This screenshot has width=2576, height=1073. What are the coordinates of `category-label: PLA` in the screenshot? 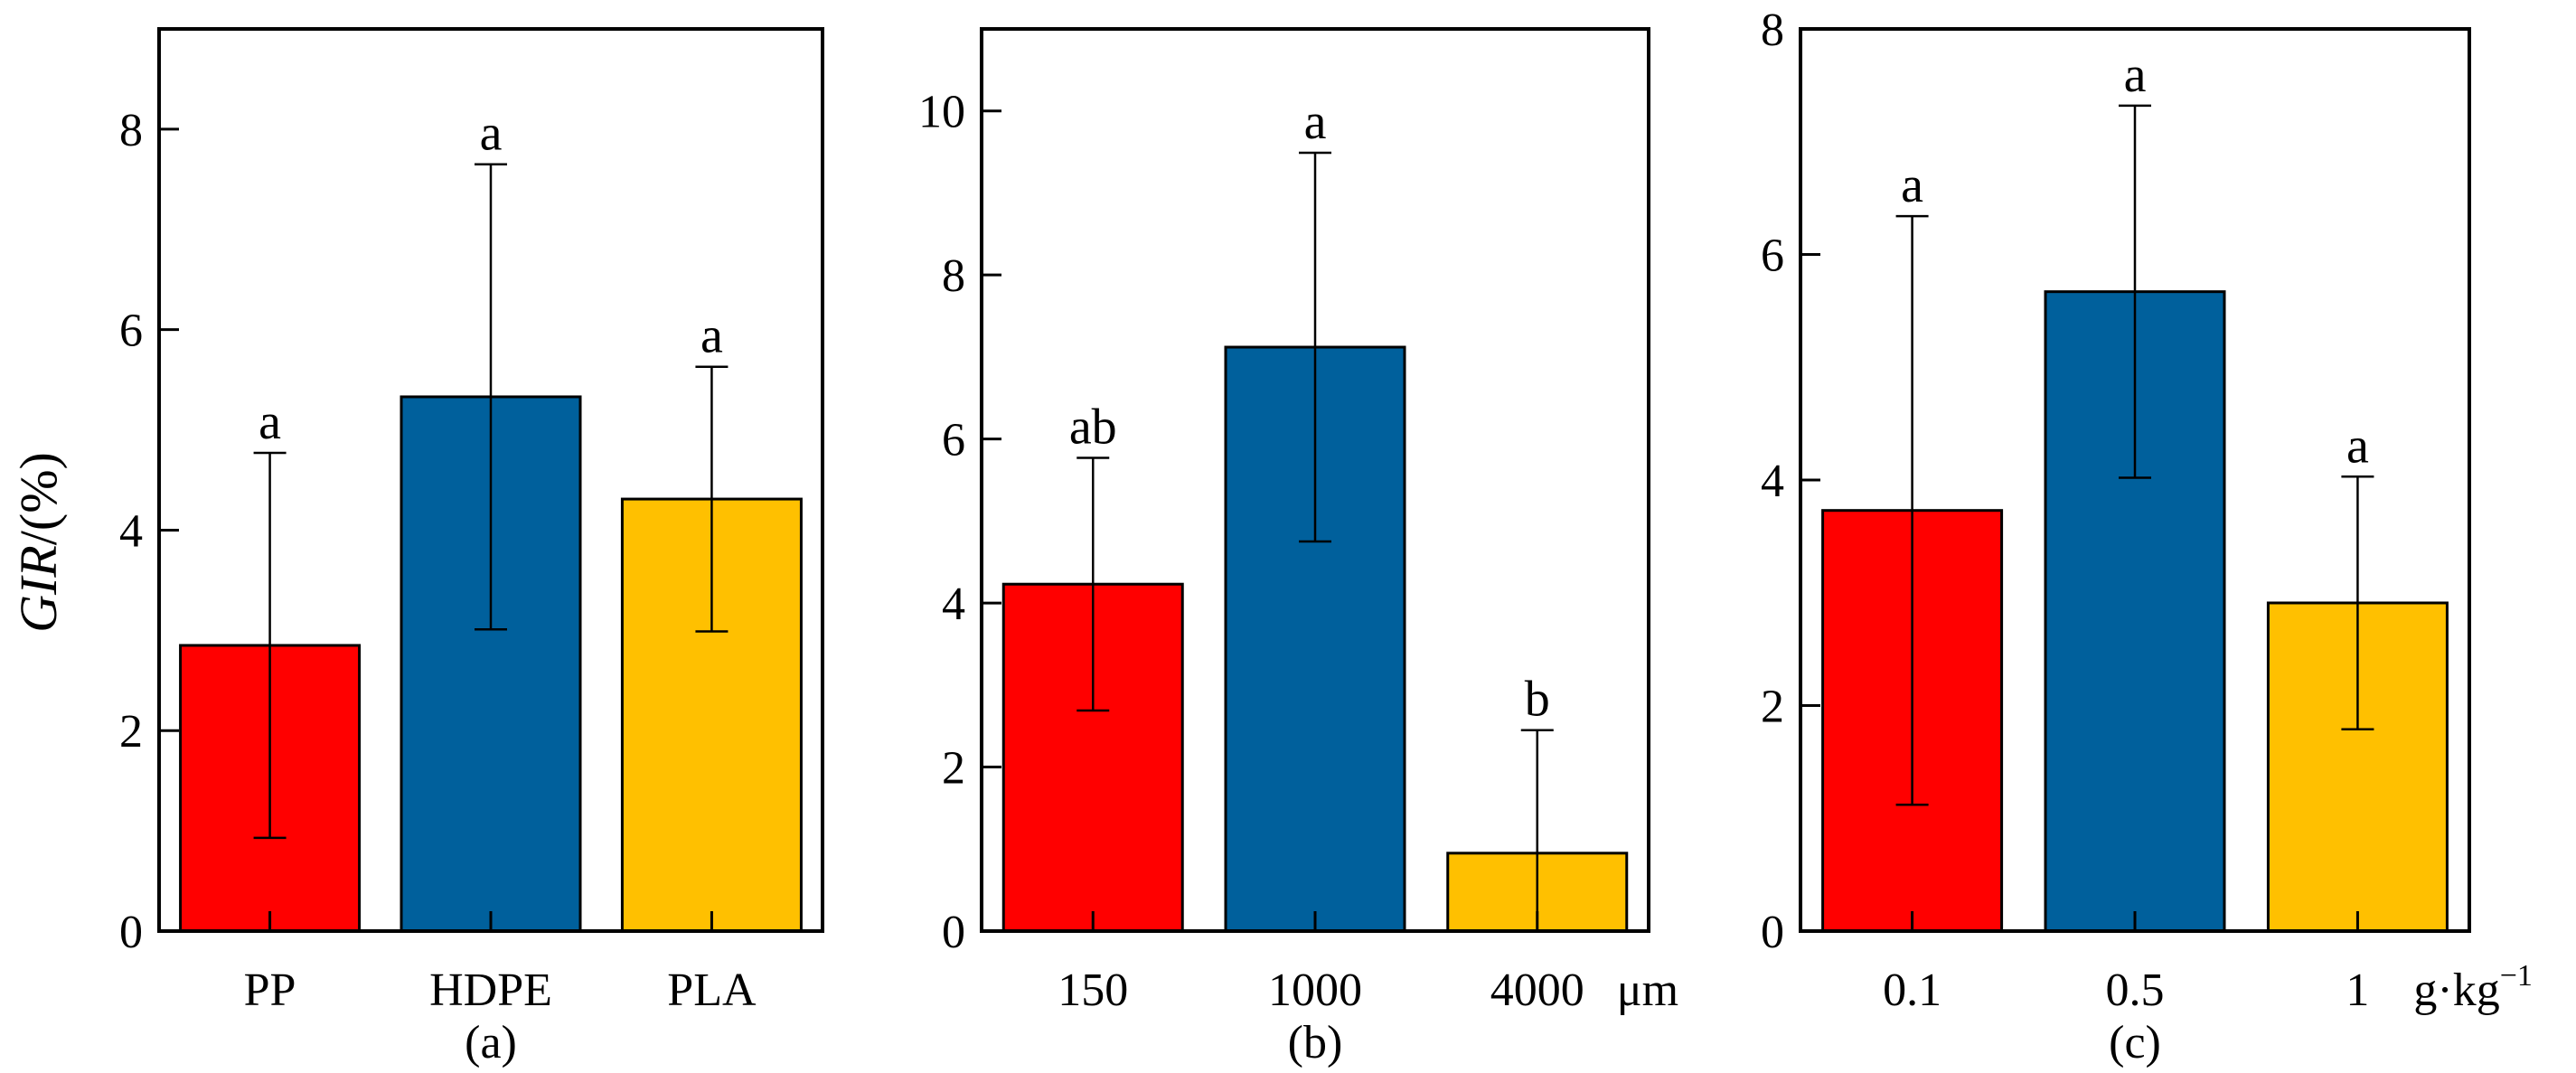 It's located at (712, 990).